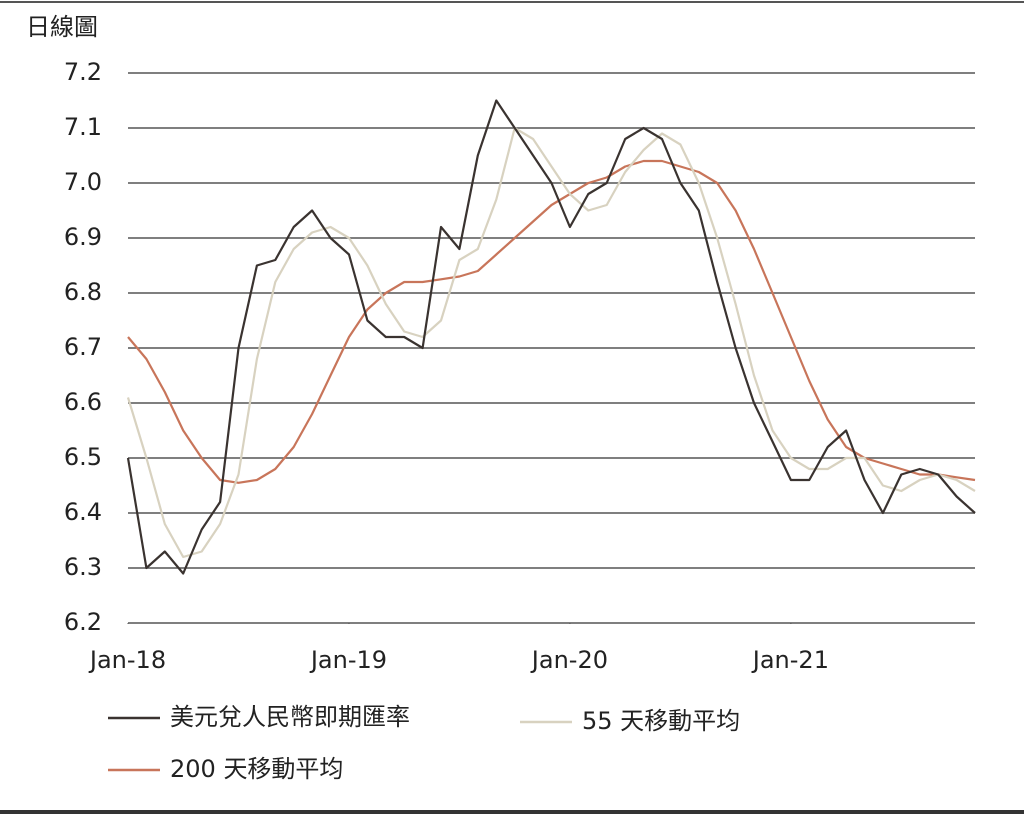 The height and width of the screenshot is (817, 1024). What do you see at coordinates (83, 72) in the screenshot?
I see `y-tick-label: 7.2` at bounding box center [83, 72].